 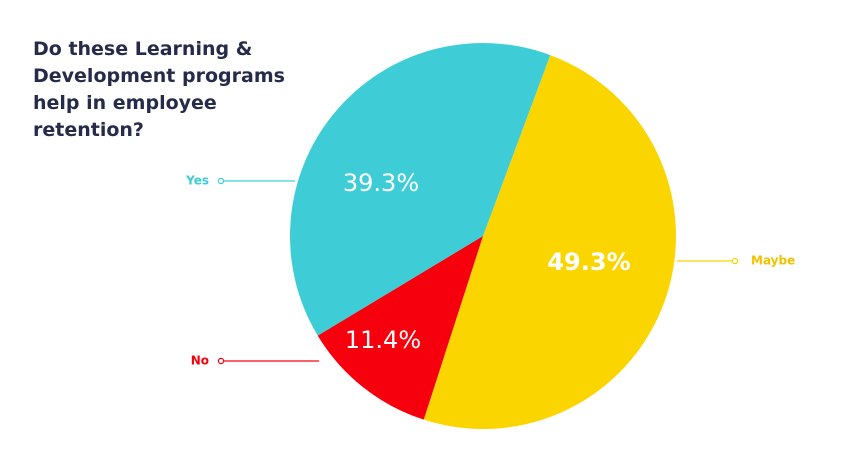 What do you see at coordinates (197, 181) in the screenshot?
I see `category-label-yes: Yes` at bounding box center [197, 181].